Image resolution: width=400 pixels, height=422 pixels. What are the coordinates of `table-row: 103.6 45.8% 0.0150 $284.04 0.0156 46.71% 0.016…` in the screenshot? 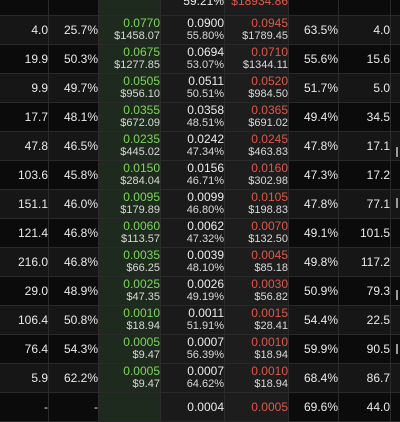 It's located at (200, 175).